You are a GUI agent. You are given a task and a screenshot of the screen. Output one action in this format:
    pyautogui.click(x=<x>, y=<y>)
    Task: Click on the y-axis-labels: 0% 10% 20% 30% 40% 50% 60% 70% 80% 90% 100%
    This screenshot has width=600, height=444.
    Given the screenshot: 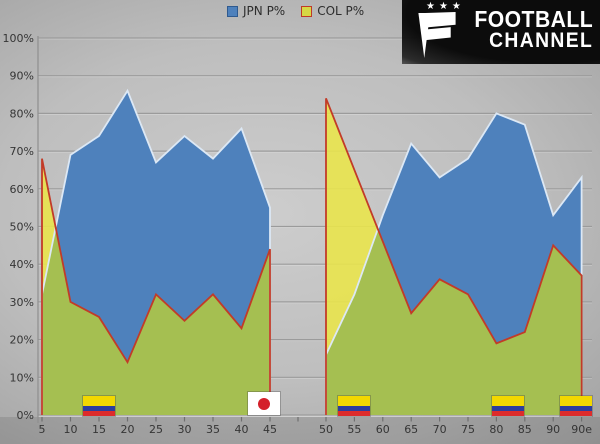 What is the action you would take?
    pyautogui.click(x=18, y=227)
    